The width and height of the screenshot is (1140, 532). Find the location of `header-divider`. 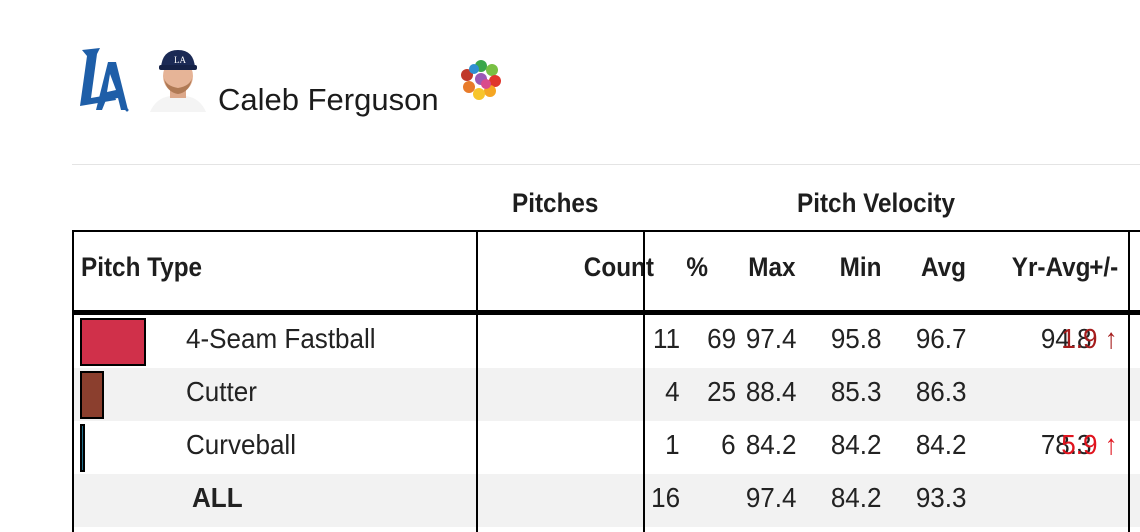

header-divider is located at coordinates (606, 164).